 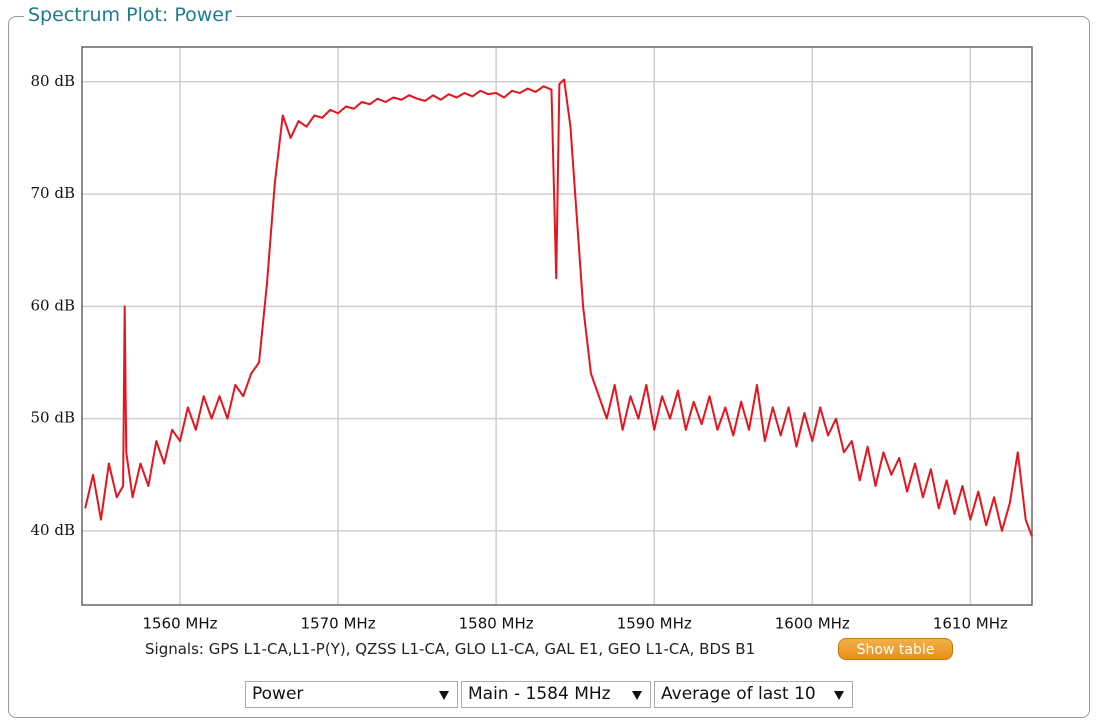 What do you see at coordinates (970, 624) in the screenshot?
I see `x-tick-label: 1610 MHz` at bounding box center [970, 624].